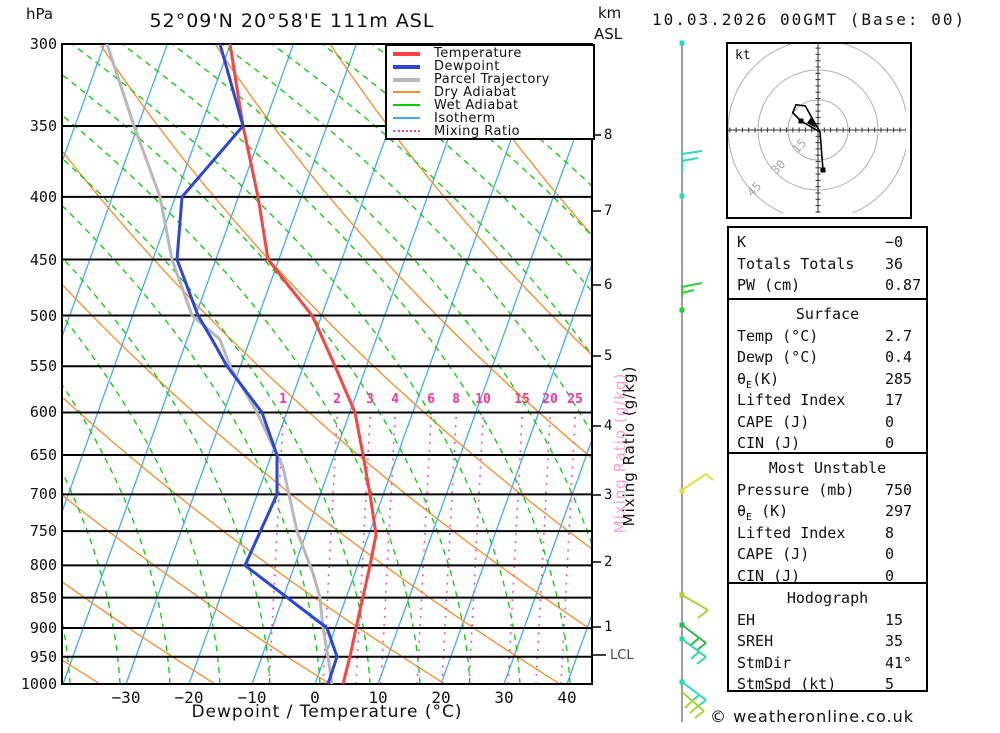 Image resolution: width=1000 pixels, height=733 pixels. What do you see at coordinates (778, 167) in the screenshot?
I see `hodograph-ring-label: 30` at bounding box center [778, 167].